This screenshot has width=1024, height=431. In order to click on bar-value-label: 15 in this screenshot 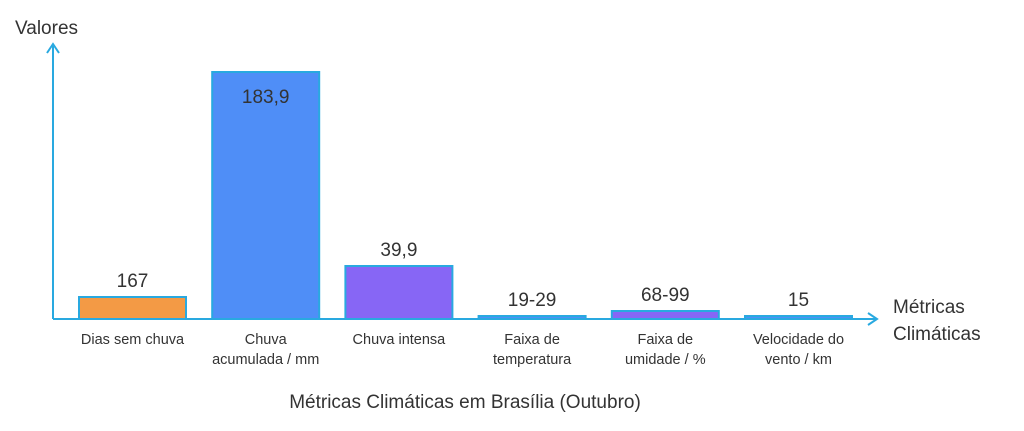, I will do `click(798, 300)`.